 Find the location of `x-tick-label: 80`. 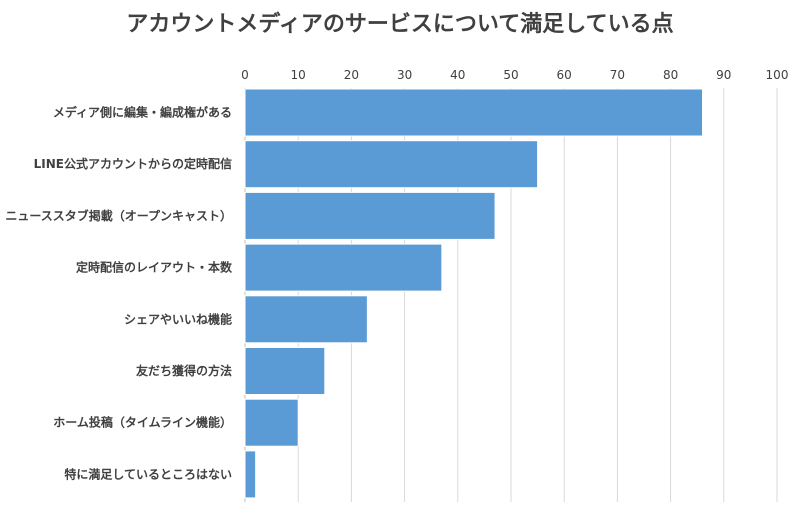

x-tick-label: 80 is located at coordinates (670, 75).